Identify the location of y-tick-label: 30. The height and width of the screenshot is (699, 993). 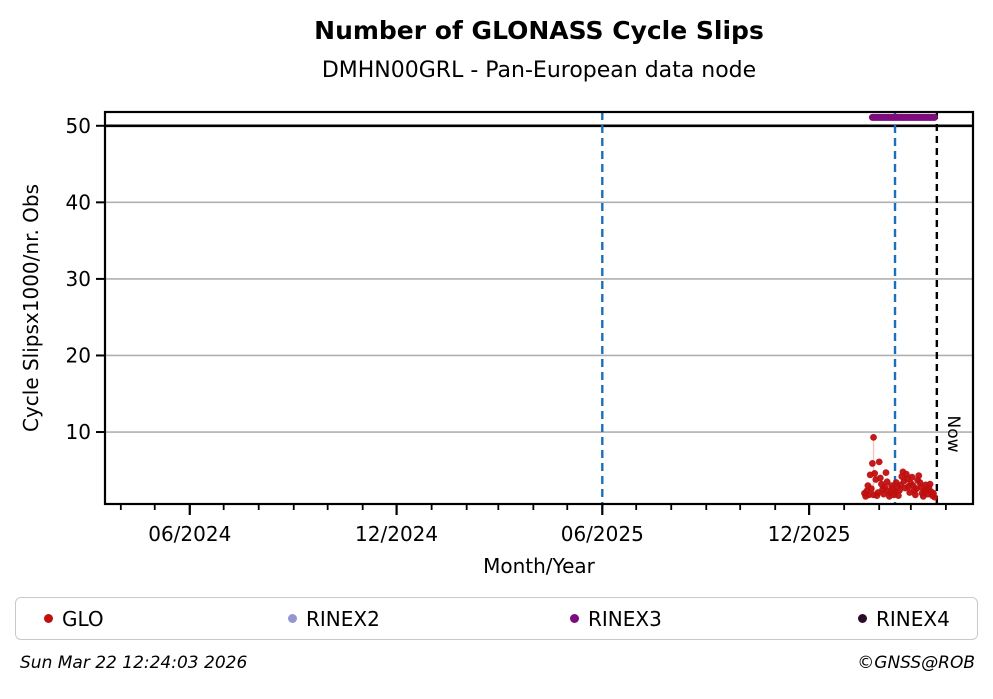
(78, 279).